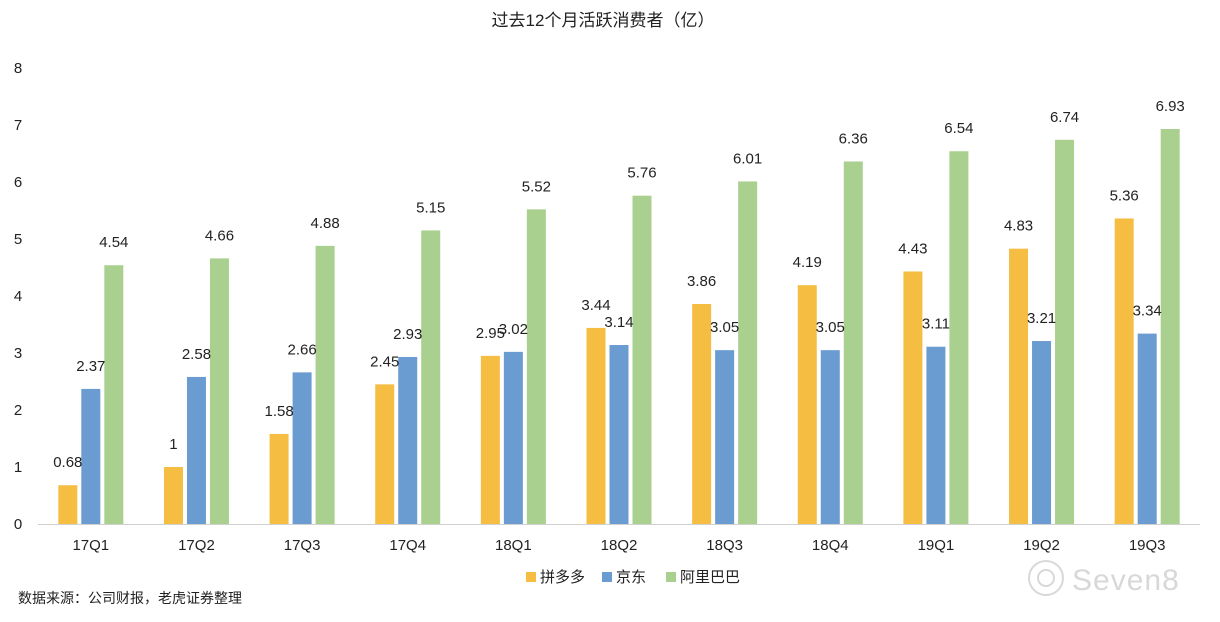 This screenshot has width=1220, height=622. What do you see at coordinates (562, 577) in the screenshot?
I see `legend-label: 拼多多` at bounding box center [562, 577].